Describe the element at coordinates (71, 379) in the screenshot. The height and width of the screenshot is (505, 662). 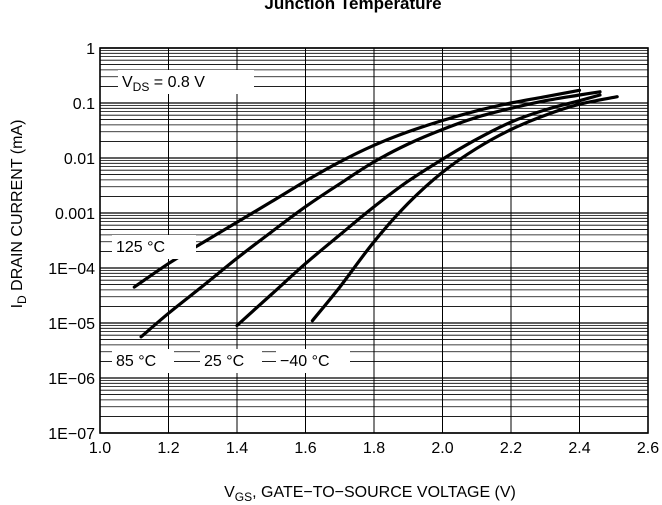
I see `y-tick-label: 1E−06` at that location.